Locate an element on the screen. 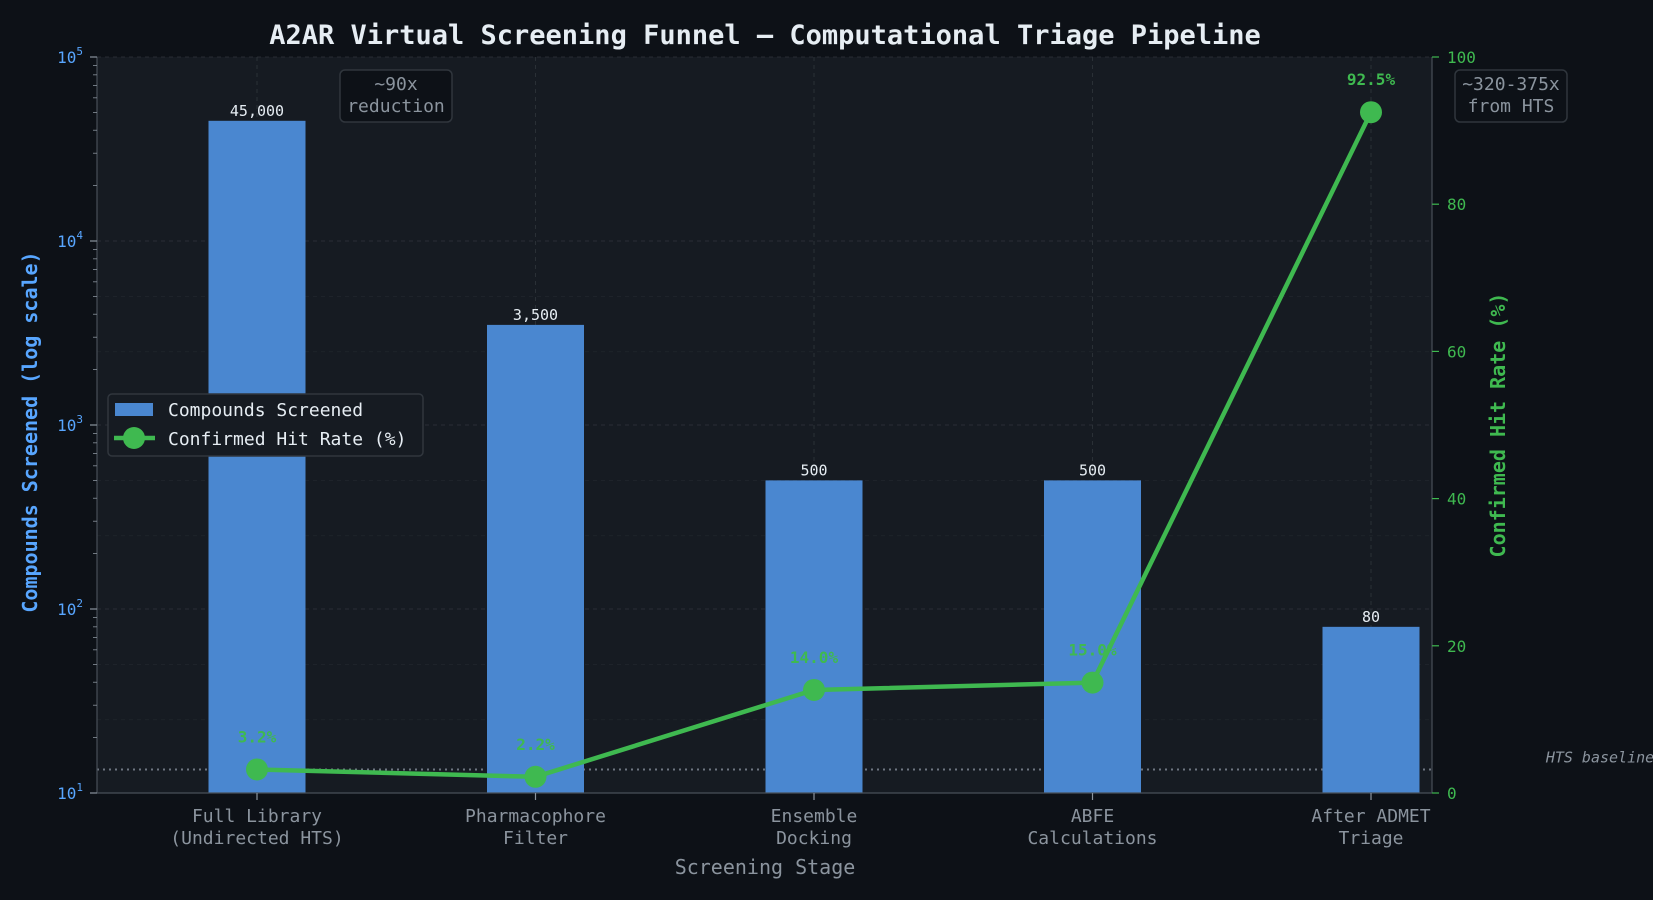 The width and height of the screenshot is (1653, 900). x-tick-label: (Undirected HTS) is located at coordinates (256, 838).